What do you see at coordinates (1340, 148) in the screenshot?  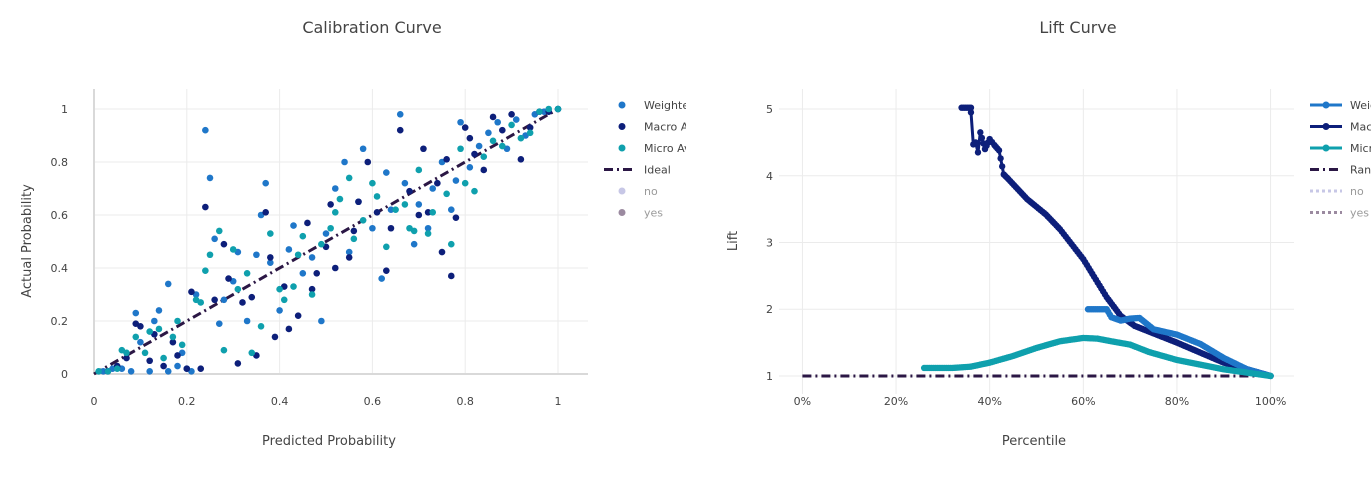 I see `lift-legend-item-micro: Micro Average` at bounding box center [1340, 148].